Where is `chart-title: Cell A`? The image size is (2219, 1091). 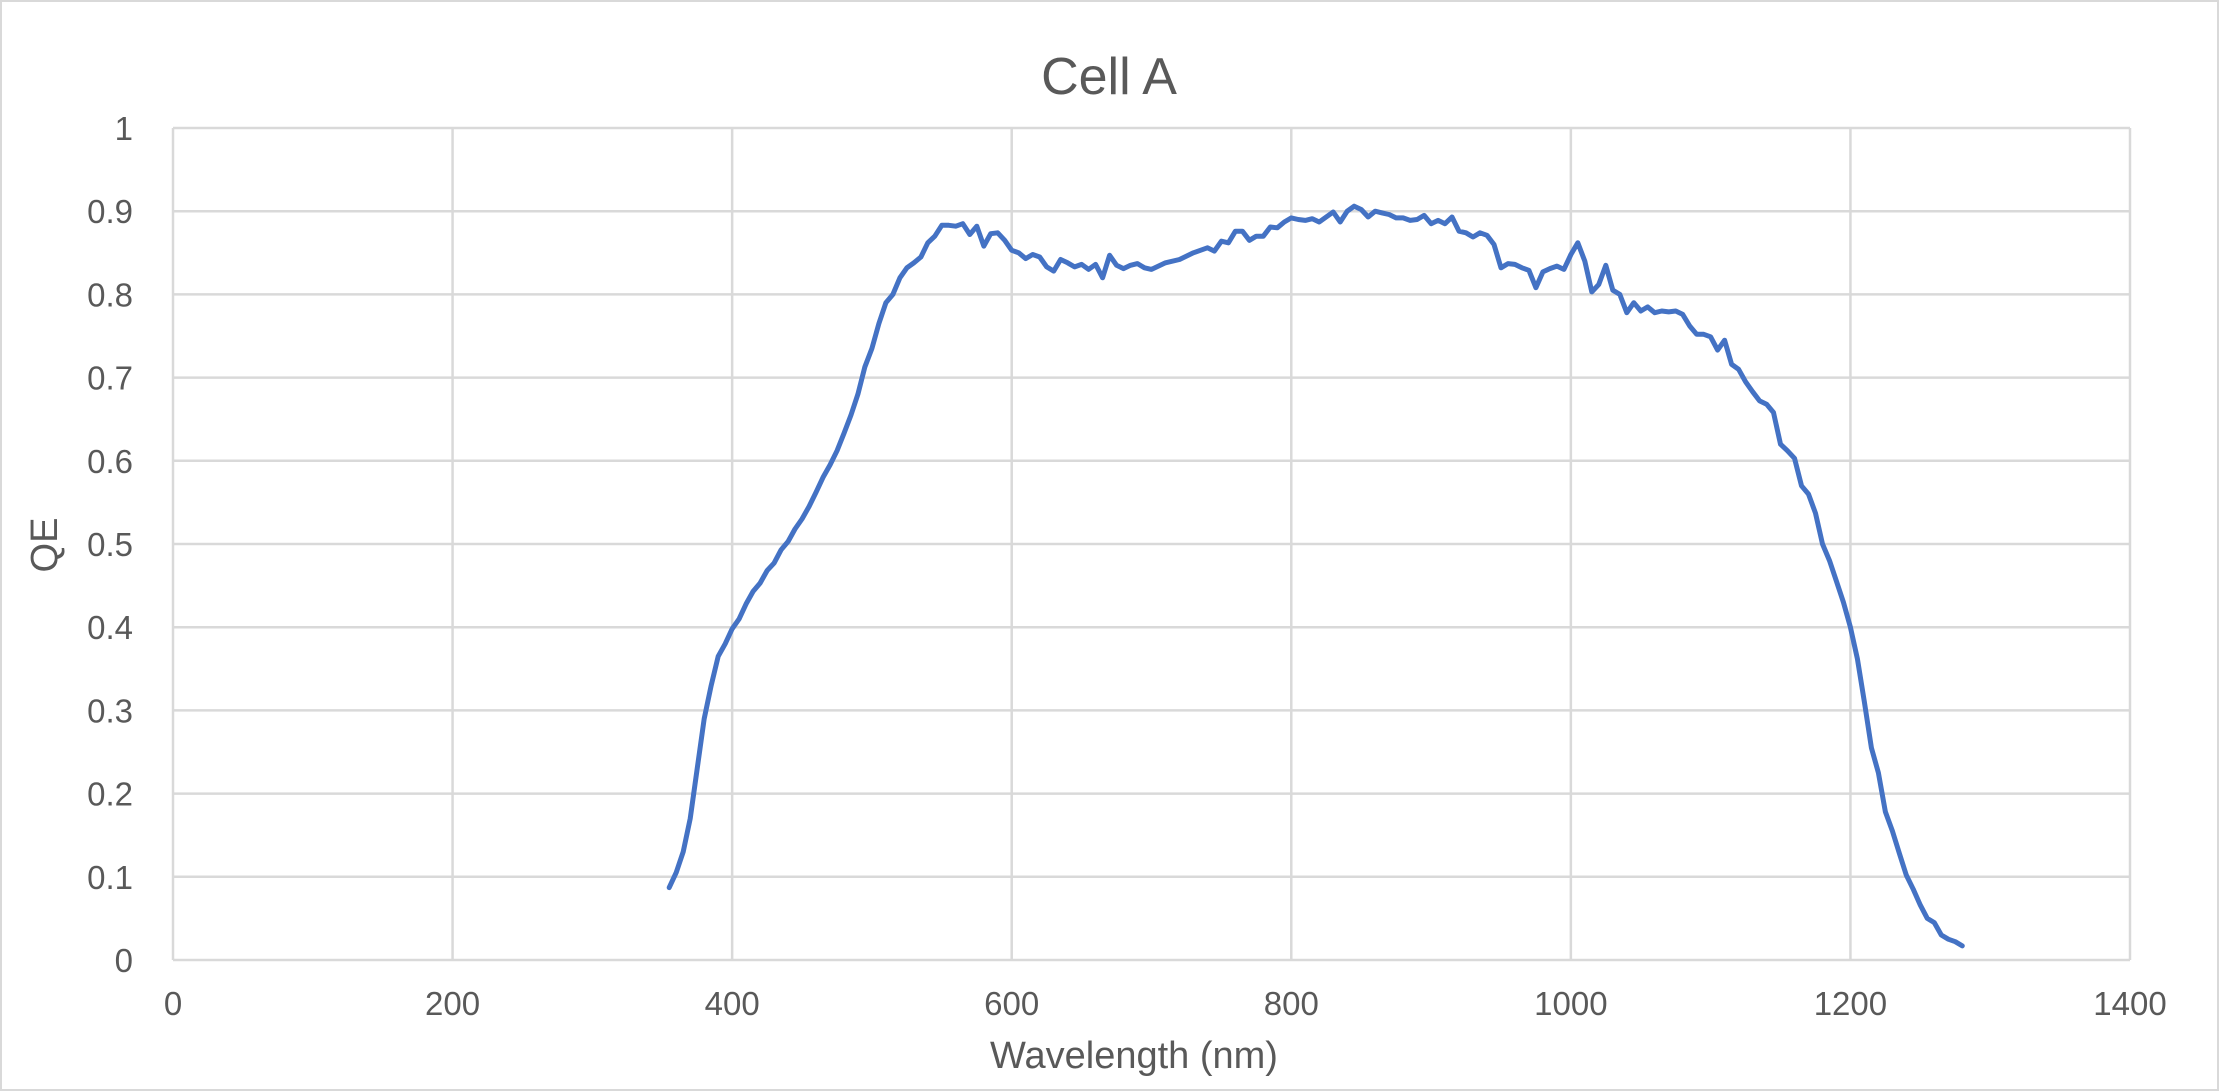 chart-title: Cell A is located at coordinates (1109, 77).